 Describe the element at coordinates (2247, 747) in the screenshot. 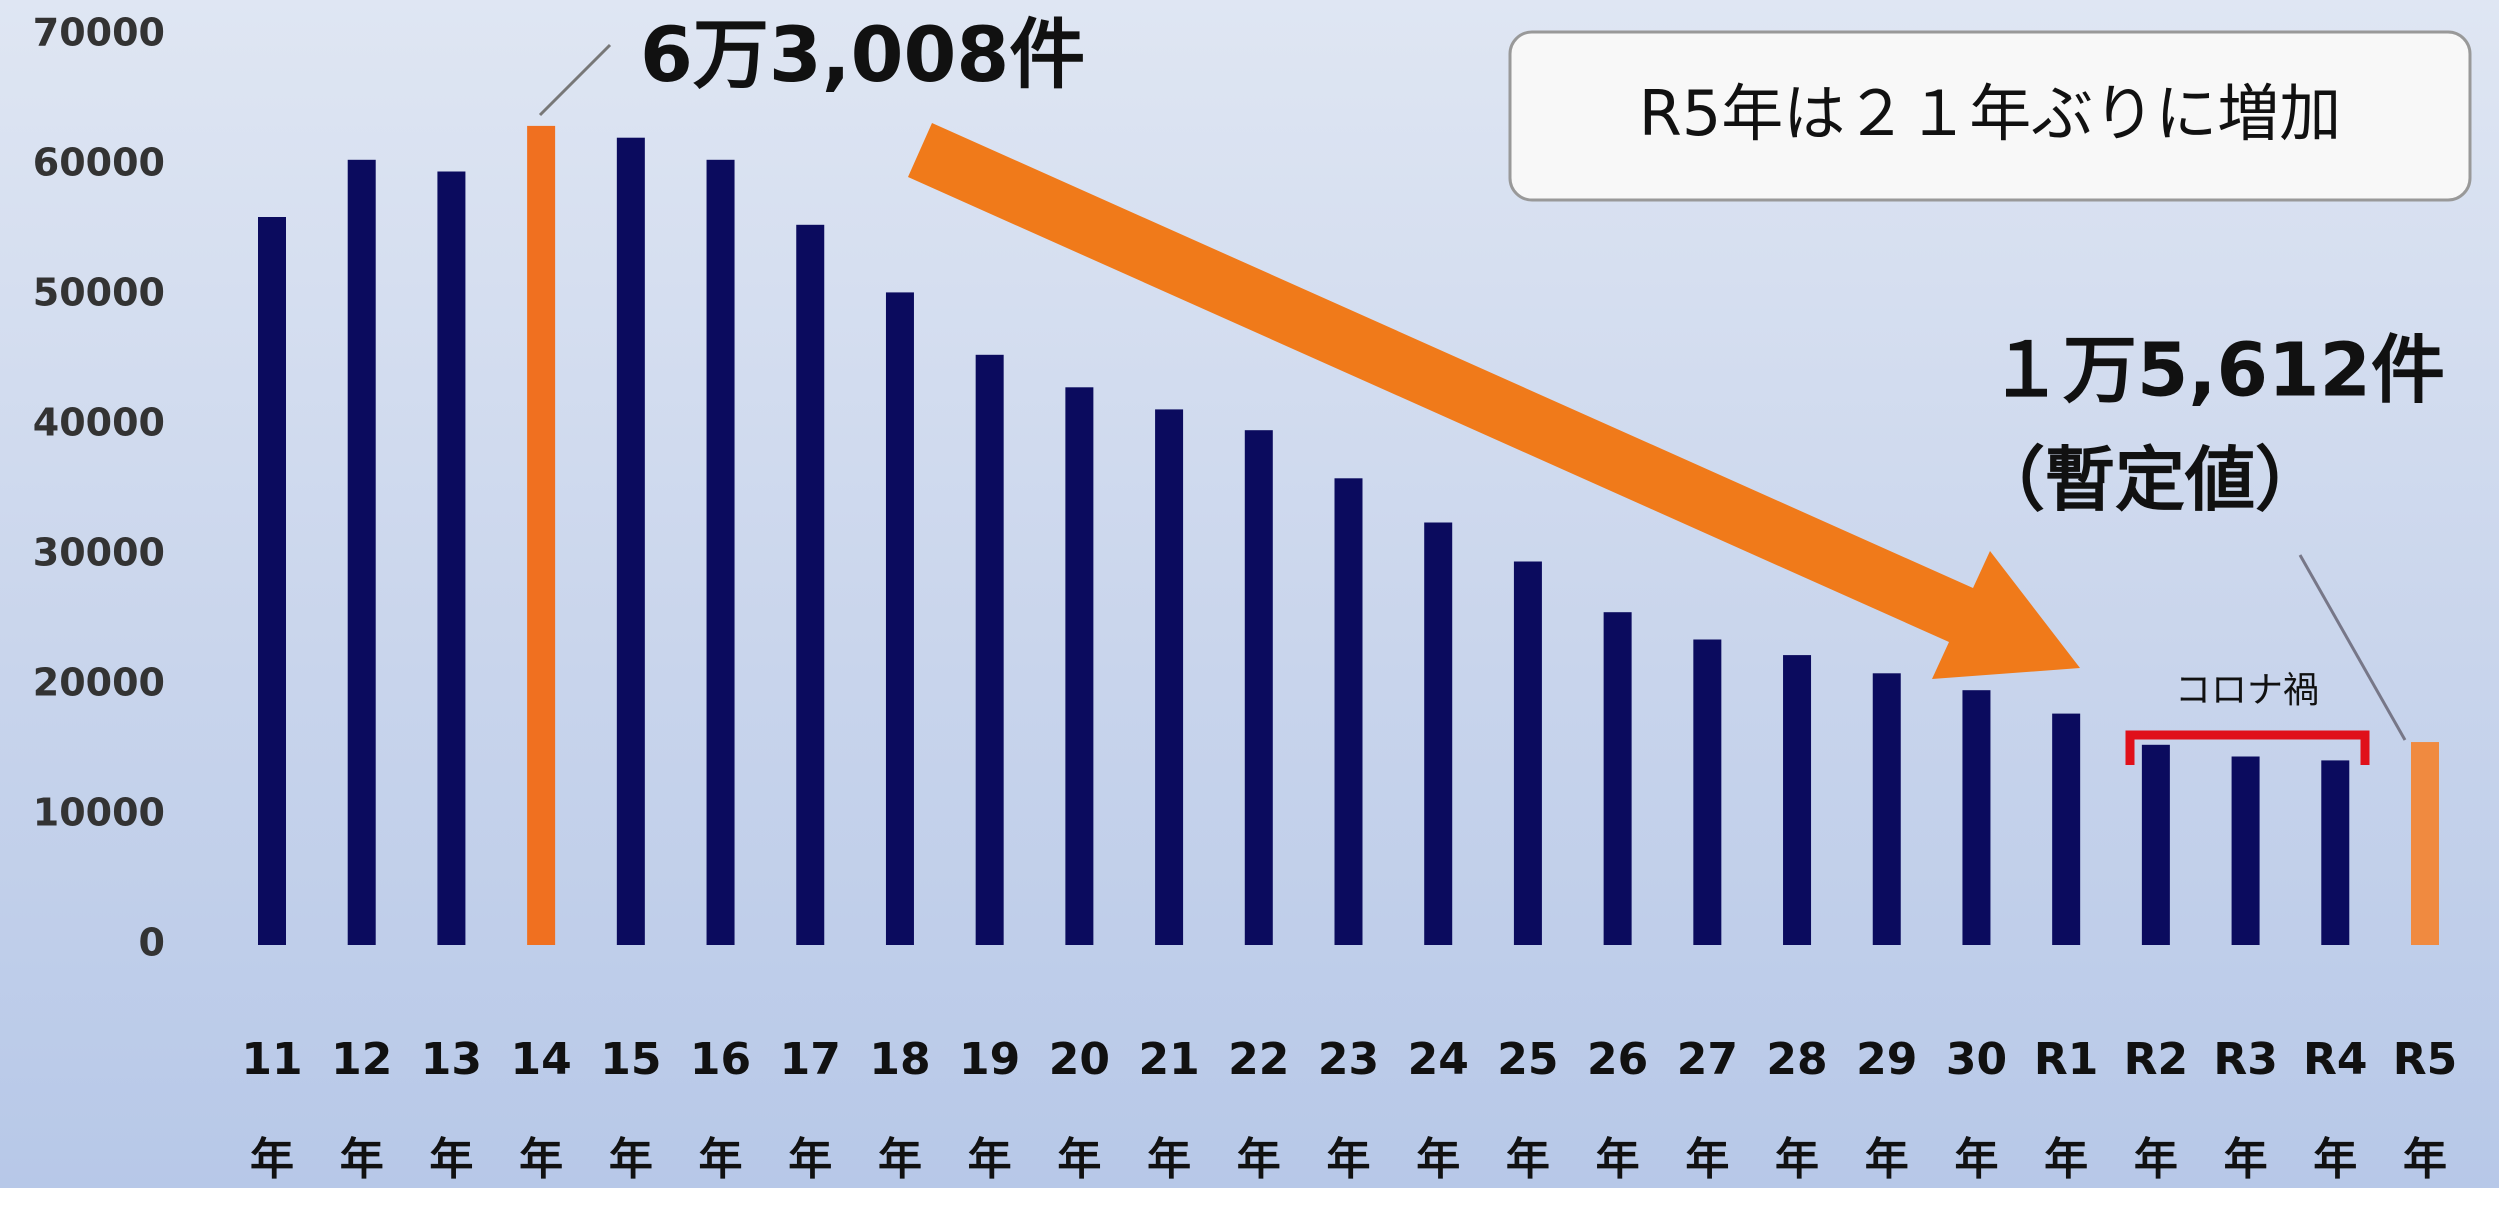

I see `corona-bracket` at that location.